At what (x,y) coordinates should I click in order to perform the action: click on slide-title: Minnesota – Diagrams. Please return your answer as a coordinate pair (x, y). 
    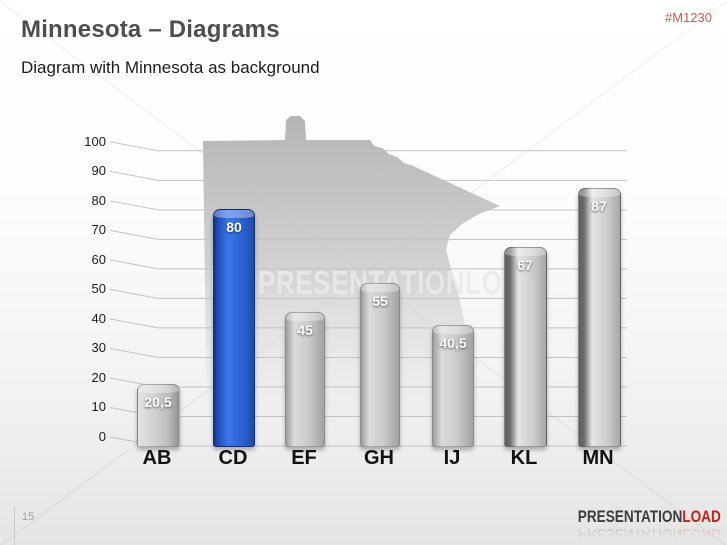
    Looking at the image, I should click on (150, 29).